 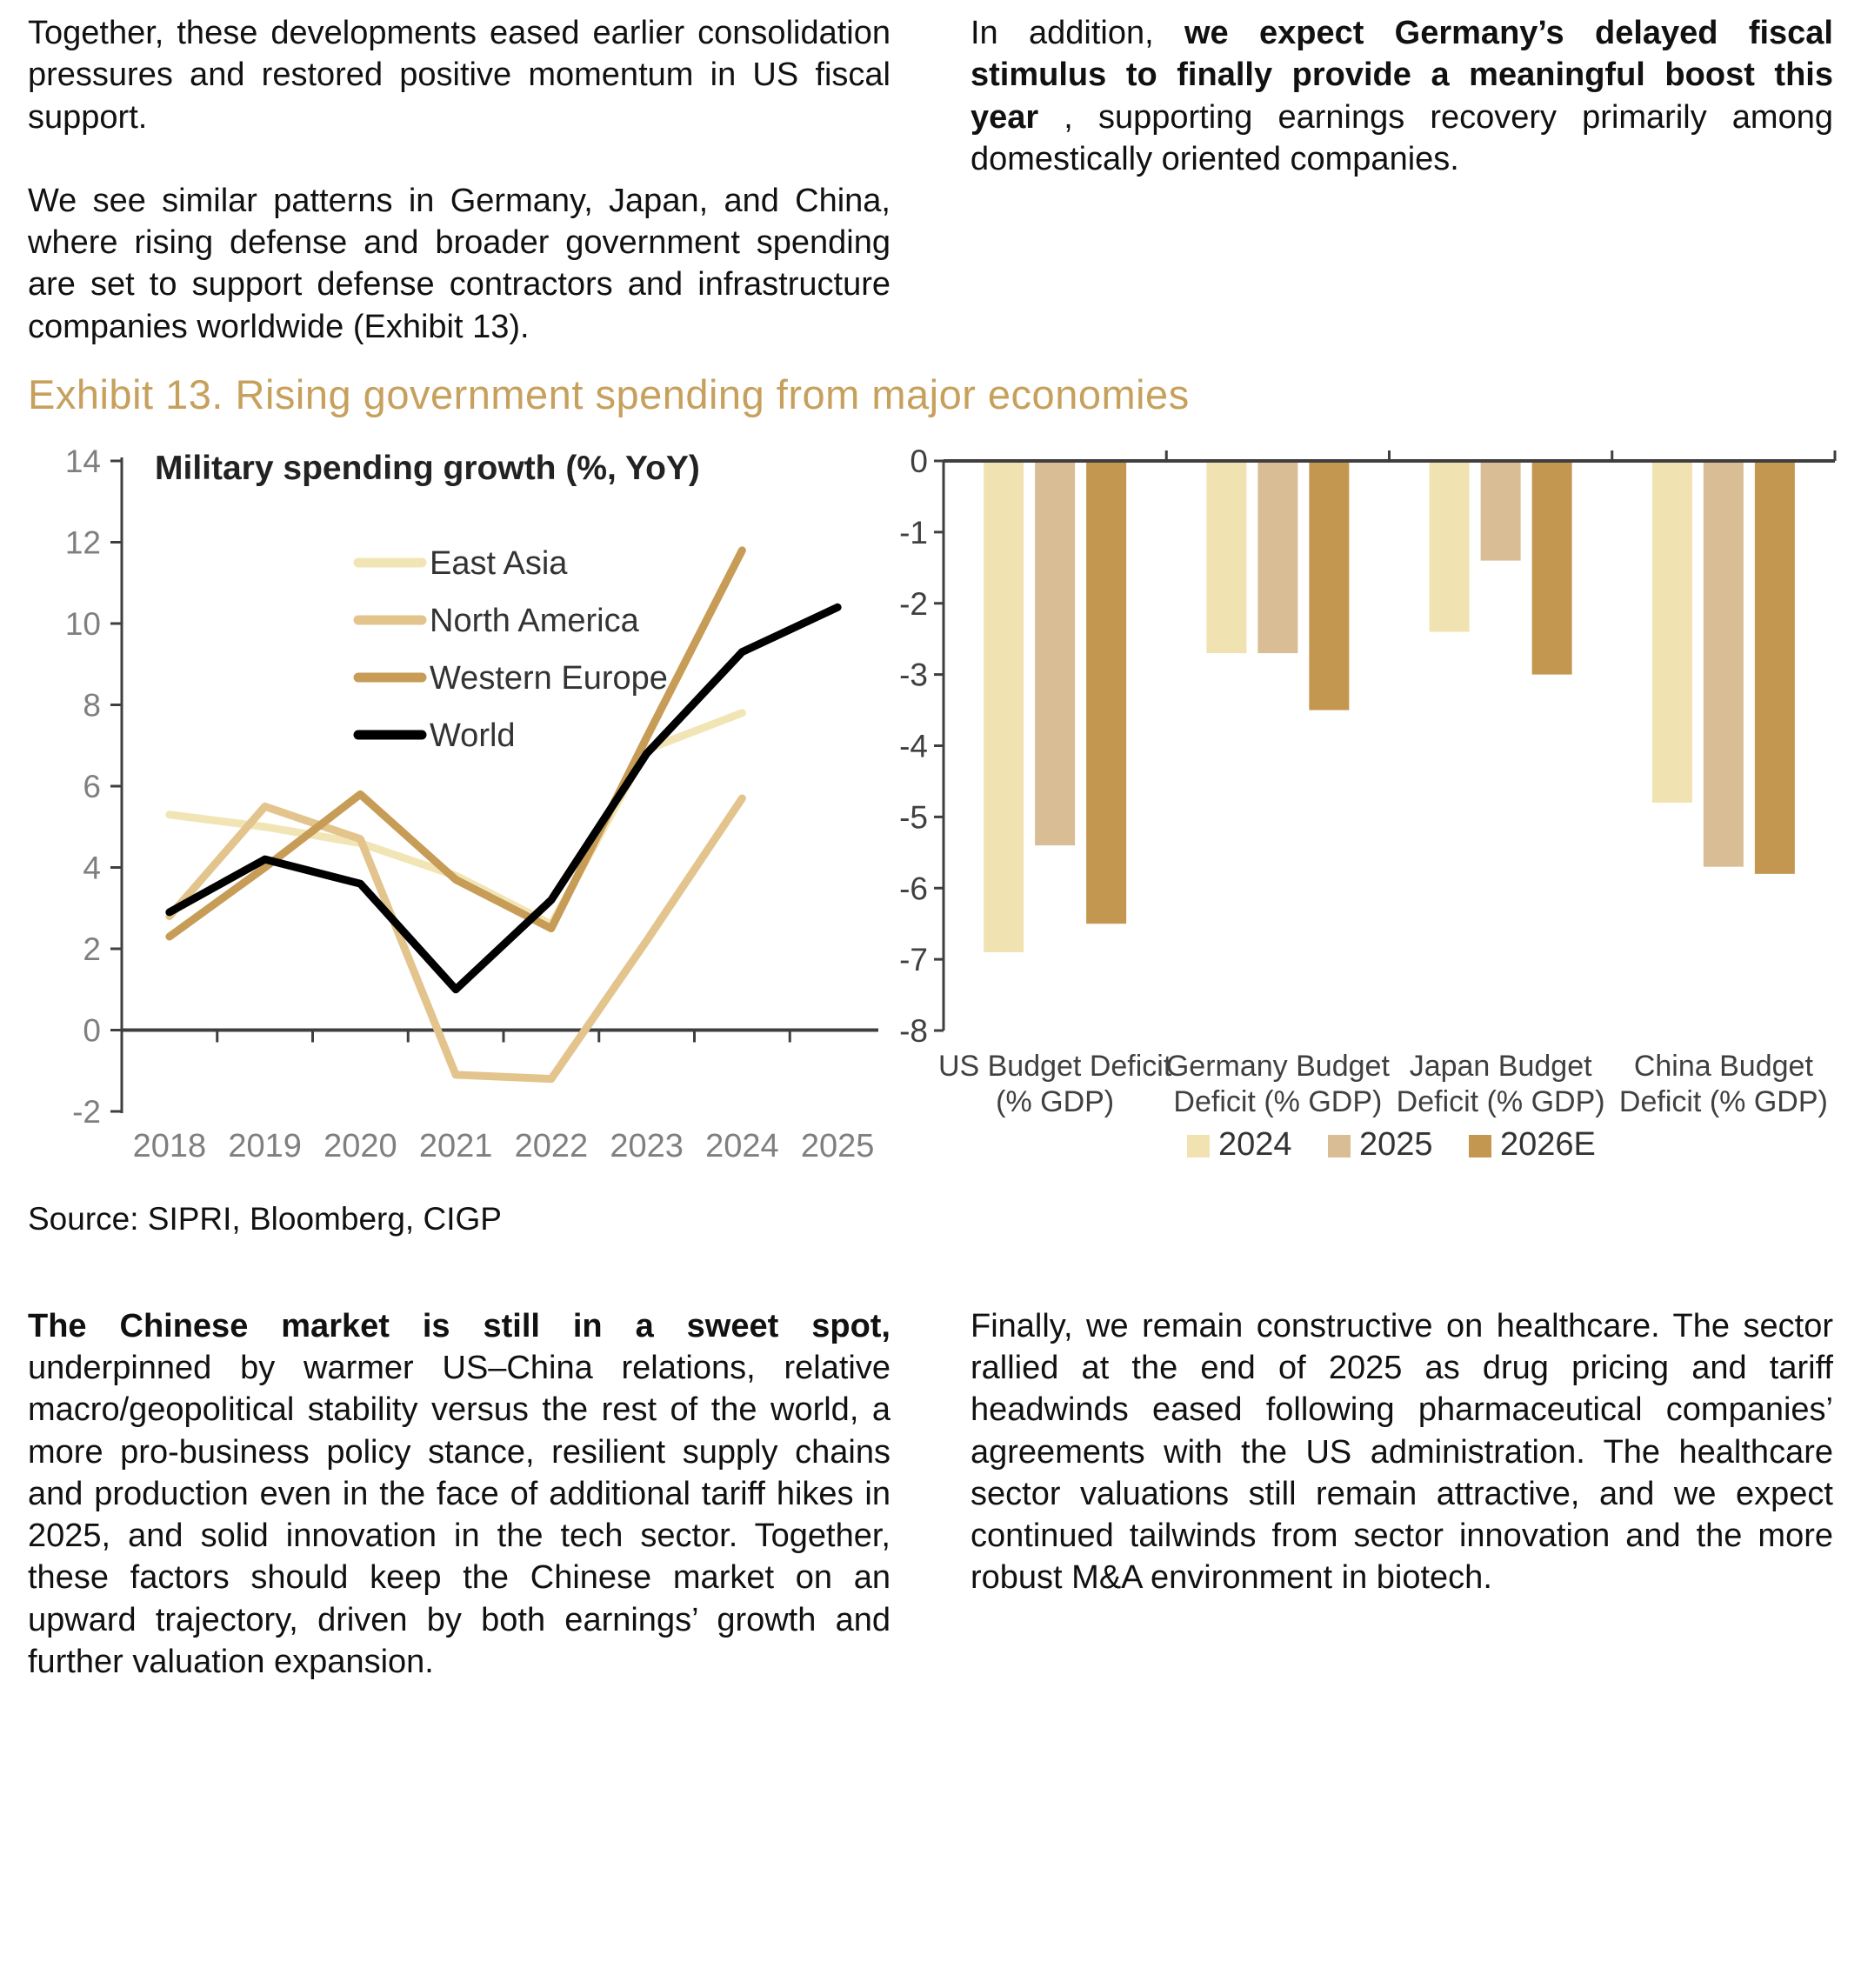 I want to click on series-line-western-europe, so click(x=456, y=743).